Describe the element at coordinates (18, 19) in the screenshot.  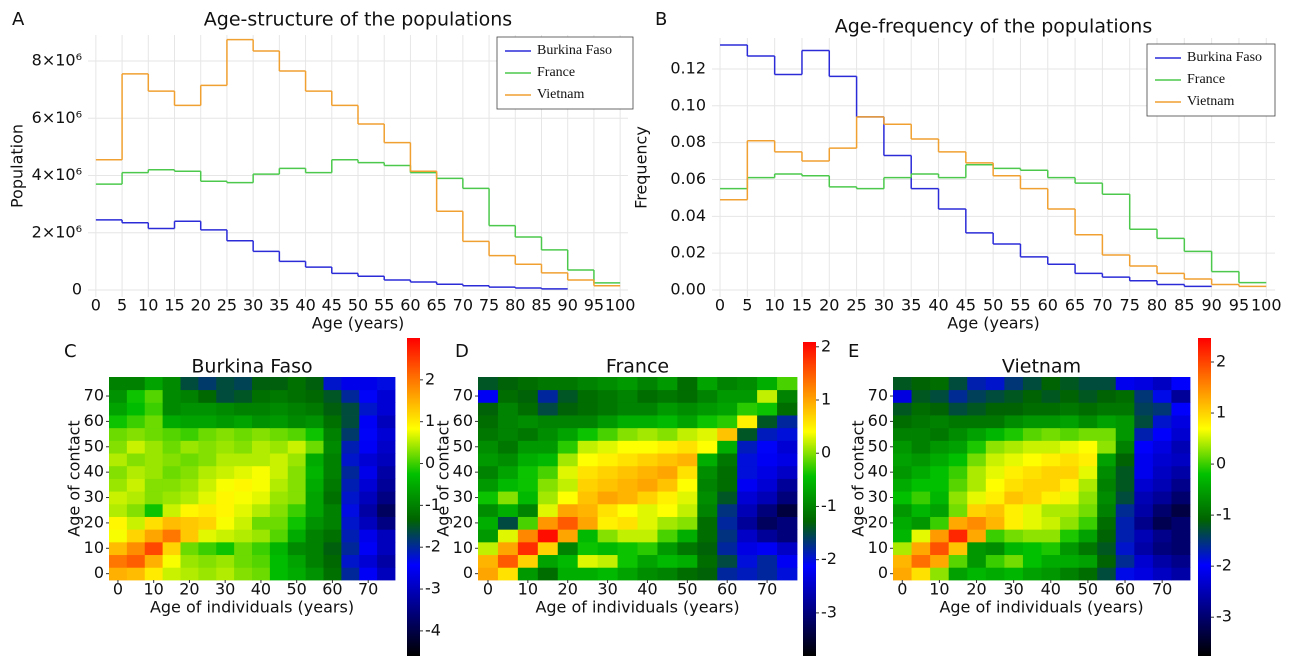
I see `panel-label: A` at that location.